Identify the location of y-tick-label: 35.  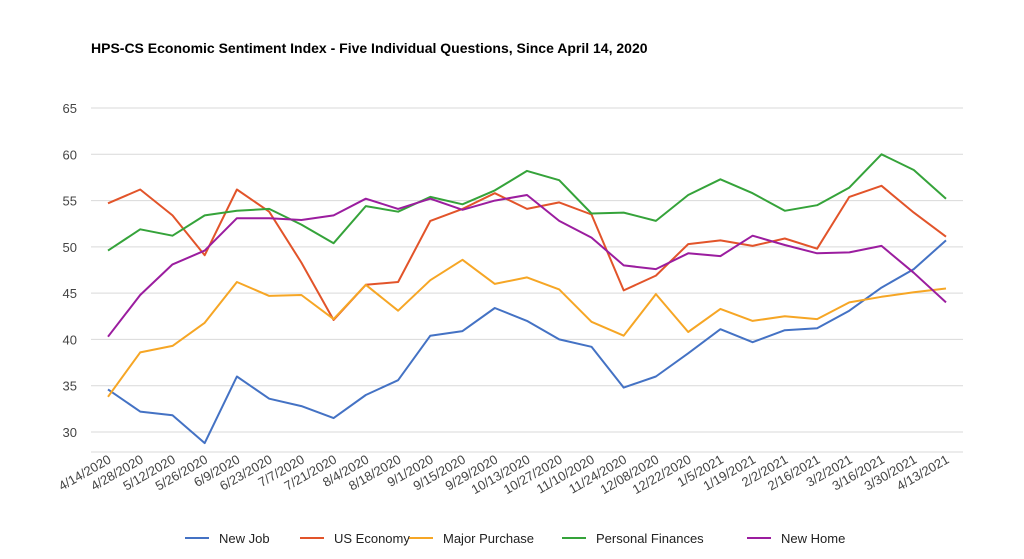
(70, 386).